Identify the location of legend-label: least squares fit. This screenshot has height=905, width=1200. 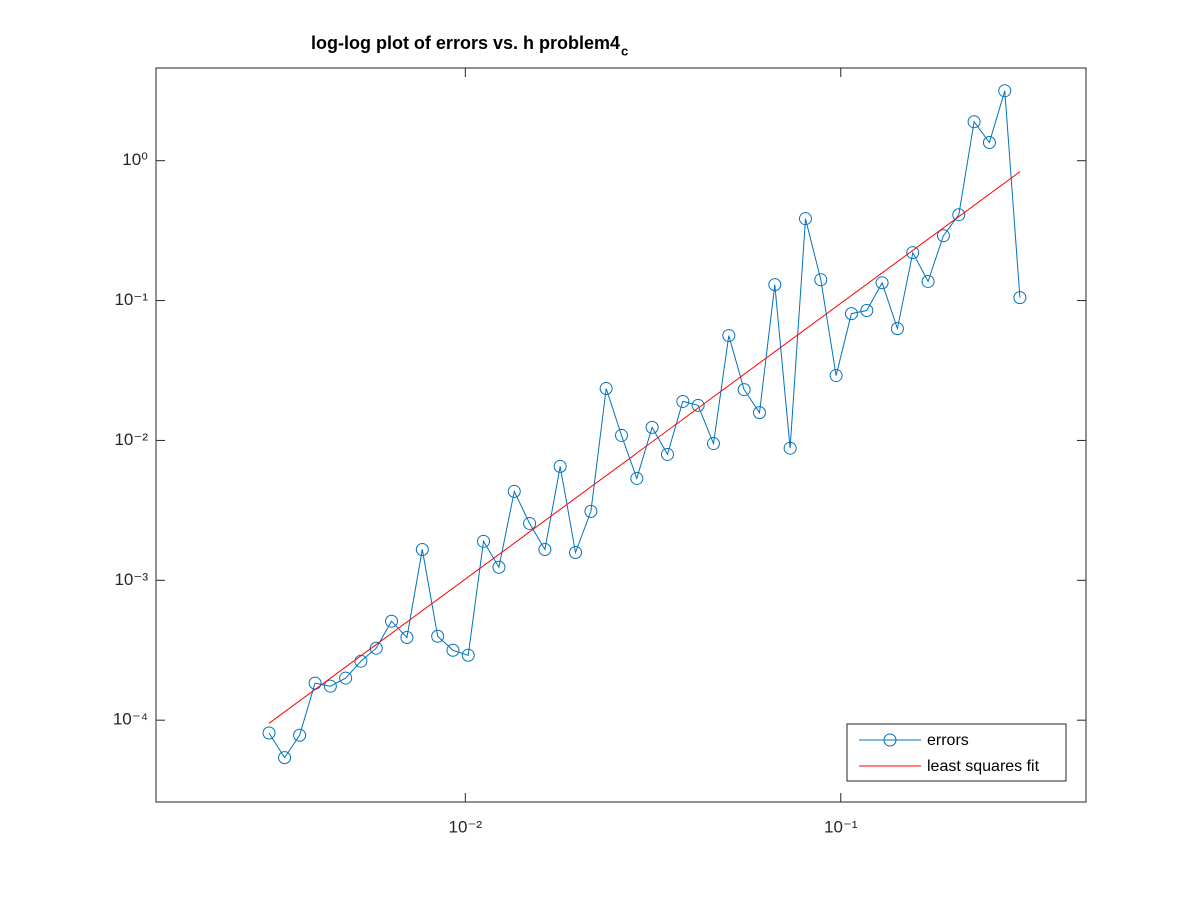
(983, 766).